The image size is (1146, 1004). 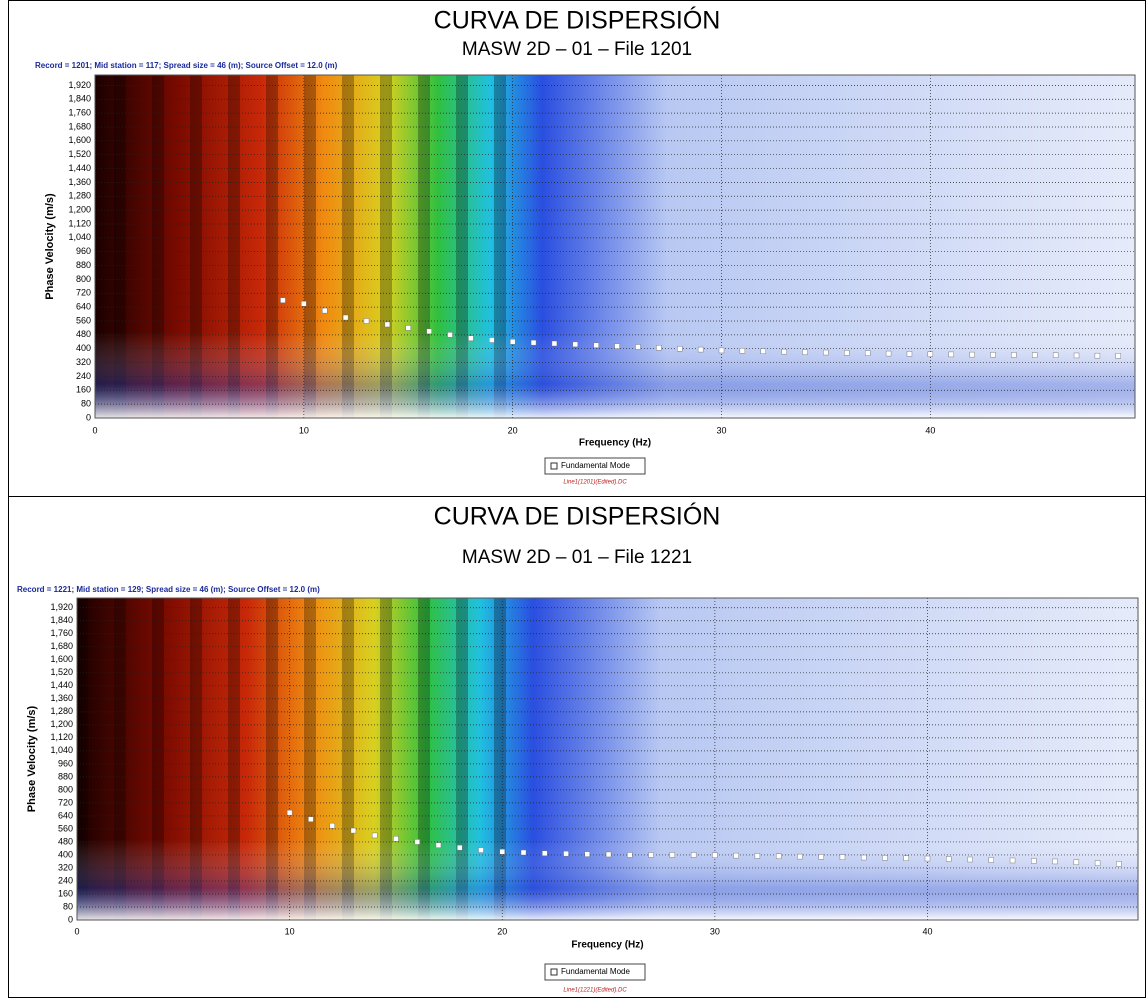 I want to click on y-tick-label: 1,120, so click(x=79, y=223).